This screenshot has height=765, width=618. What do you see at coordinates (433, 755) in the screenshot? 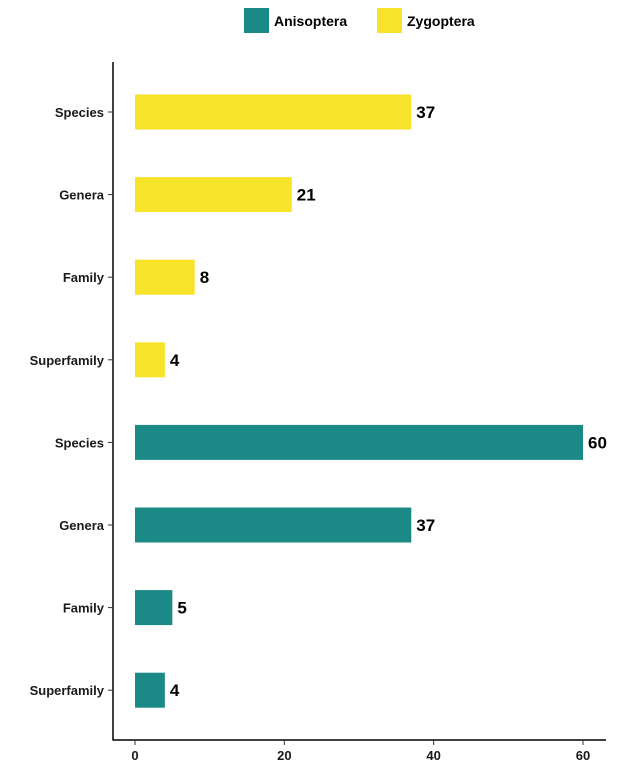
I see `x-tick-label-40: 40` at bounding box center [433, 755].